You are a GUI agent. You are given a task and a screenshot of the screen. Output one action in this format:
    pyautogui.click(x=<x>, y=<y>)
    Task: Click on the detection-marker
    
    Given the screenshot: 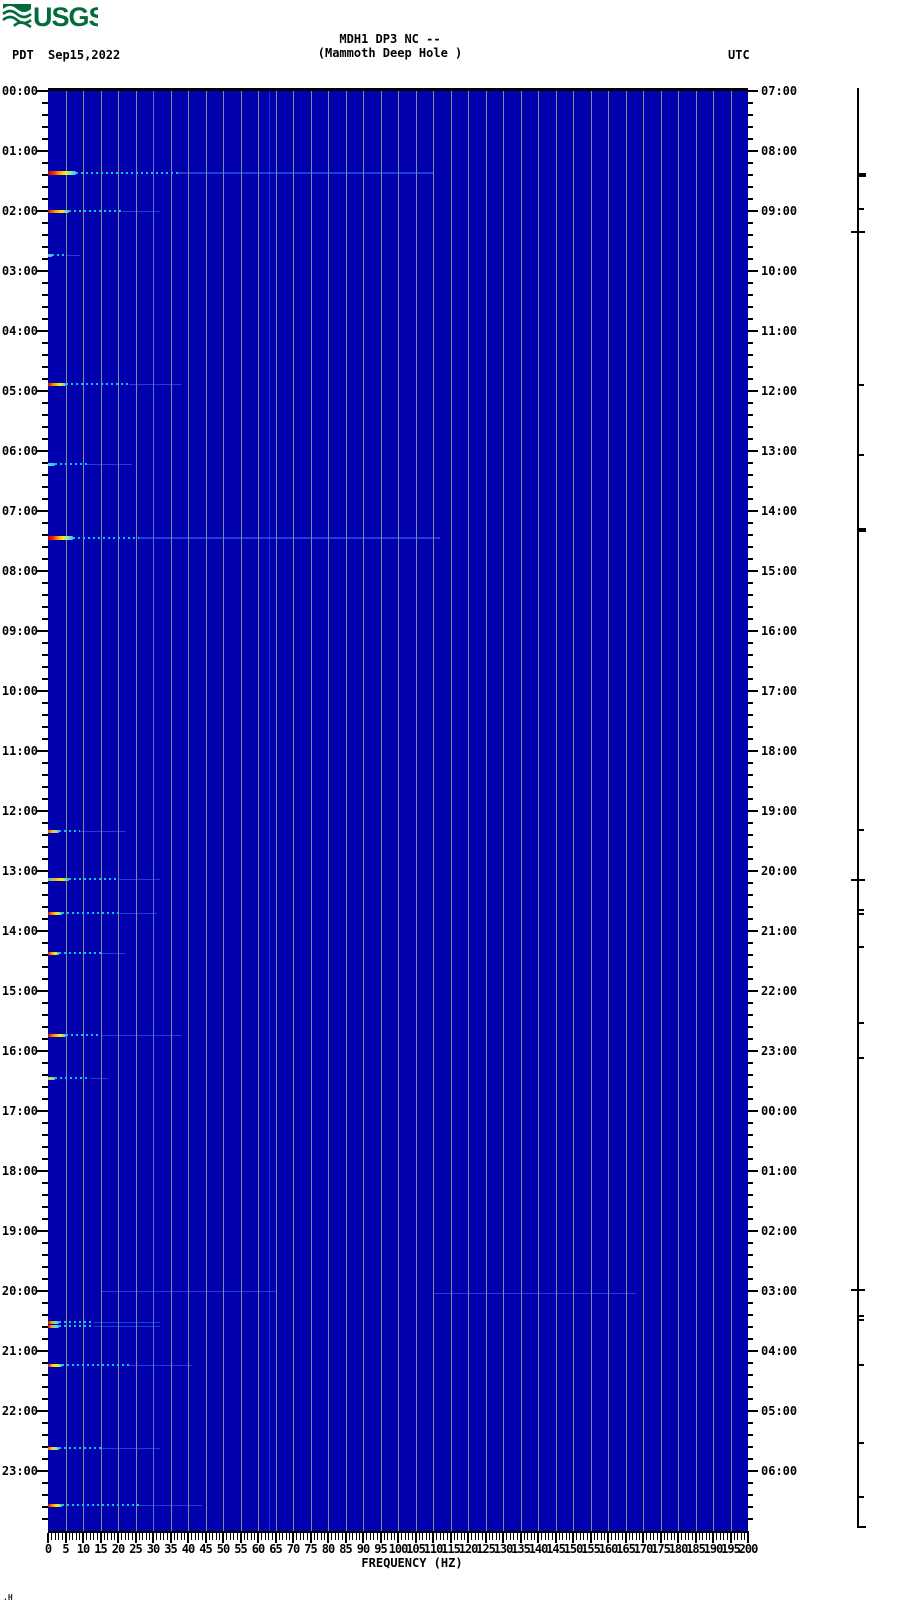 What is the action you would take?
    pyautogui.click(x=860, y=947)
    